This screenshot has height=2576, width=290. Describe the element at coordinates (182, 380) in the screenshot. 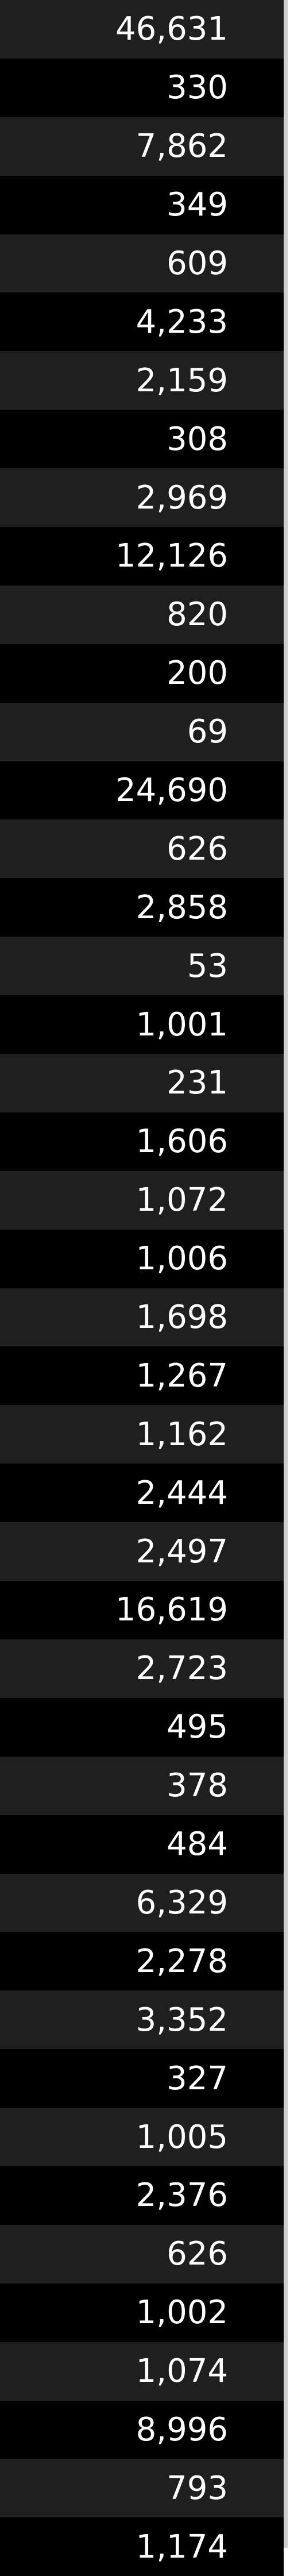

I see `table-cell-value: 2,159` at that location.